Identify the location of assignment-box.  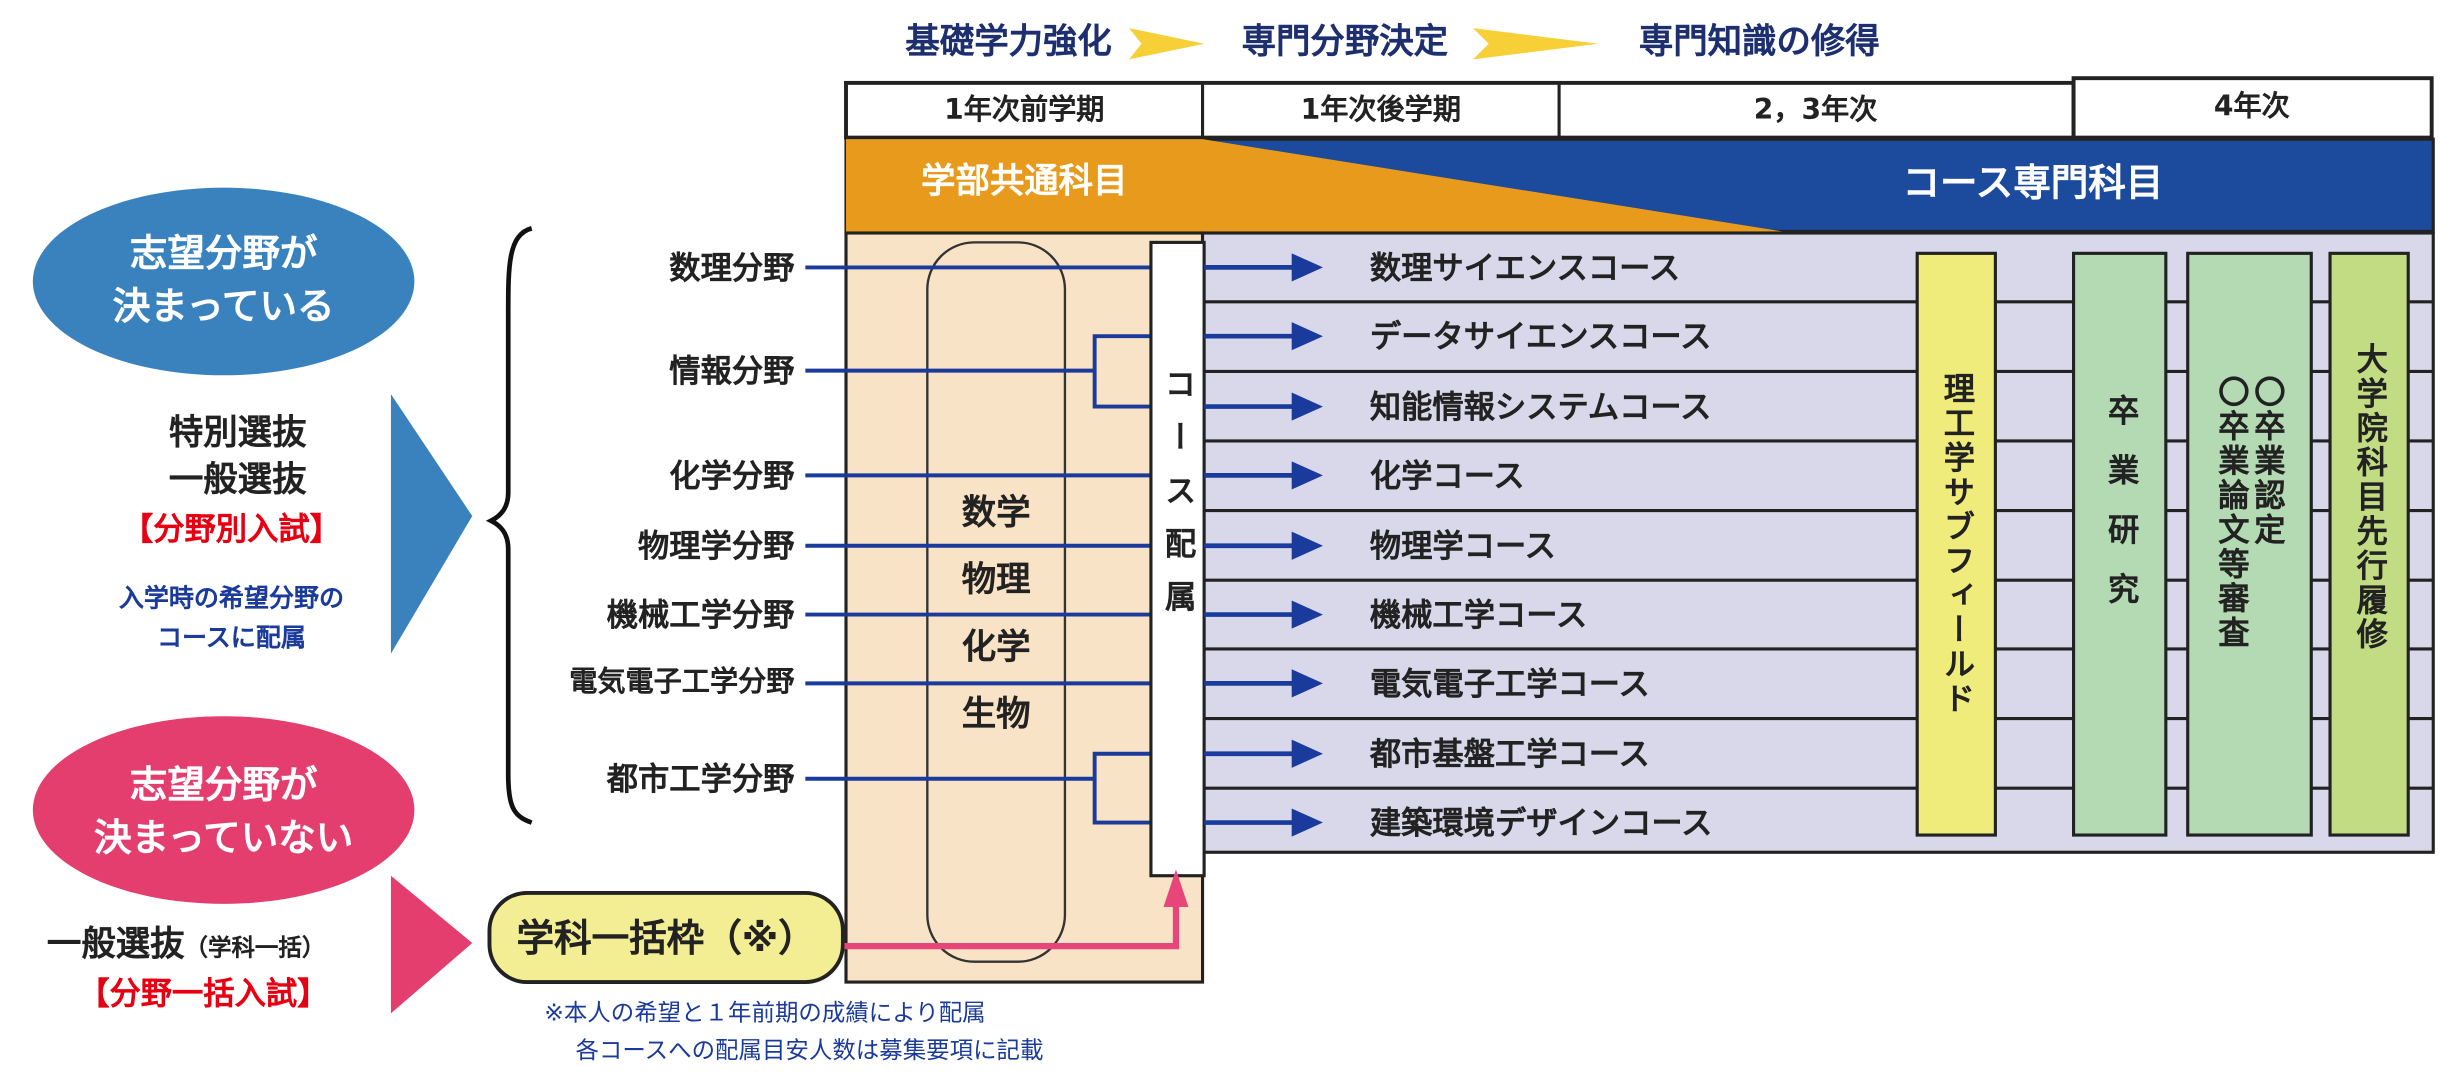
(1177, 559).